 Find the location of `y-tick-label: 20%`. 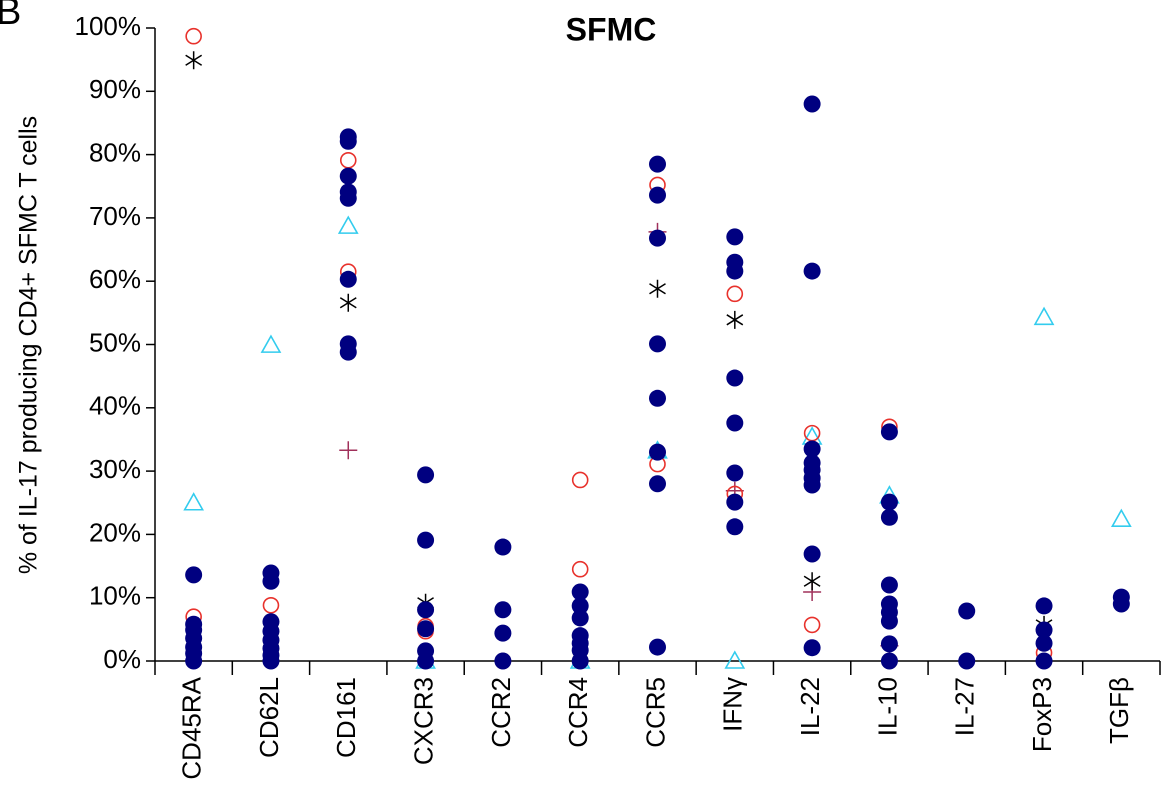

y-tick-label: 20% is located at coordinates (115, 532).